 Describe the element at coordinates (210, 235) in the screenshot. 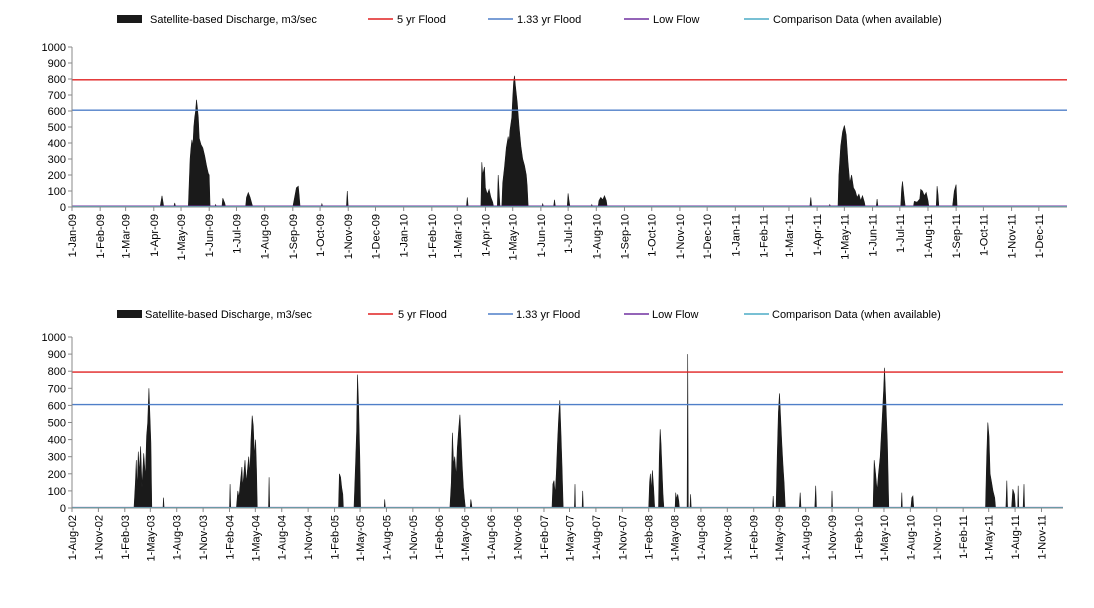

I see `x-tick-label: 1-Jun-09` at that location.